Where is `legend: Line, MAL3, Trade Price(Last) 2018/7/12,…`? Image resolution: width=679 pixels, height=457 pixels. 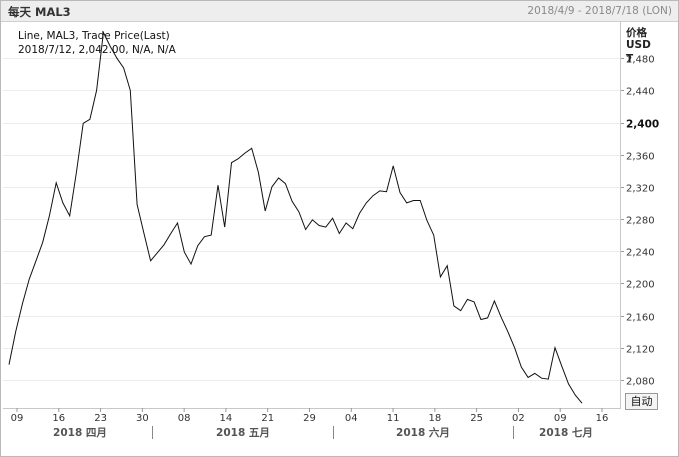
legend: Line, MAL3, Trade Price(Last) 2018/7/12,… is located at coordinates (97, 43).